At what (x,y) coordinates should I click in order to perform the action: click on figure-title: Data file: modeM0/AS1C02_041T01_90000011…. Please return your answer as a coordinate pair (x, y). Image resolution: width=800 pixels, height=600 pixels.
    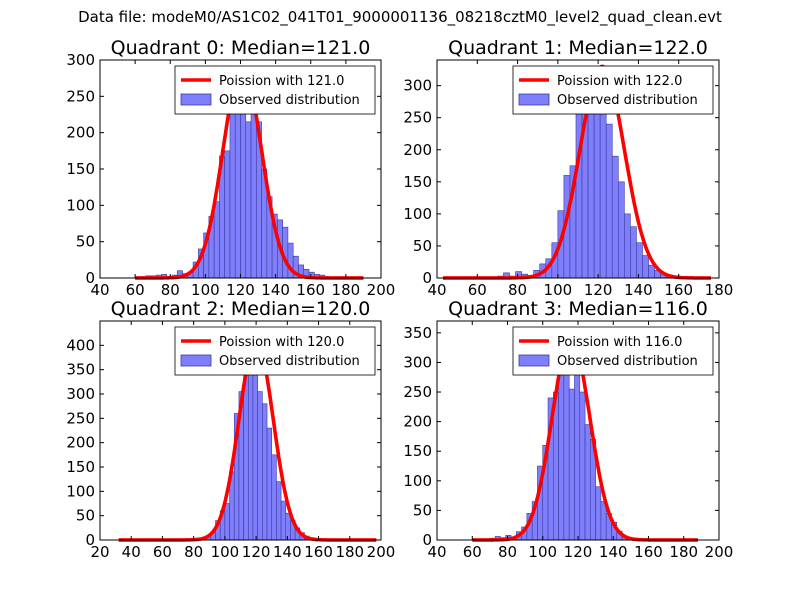
    Looking at the image, I should click on (400, 17).